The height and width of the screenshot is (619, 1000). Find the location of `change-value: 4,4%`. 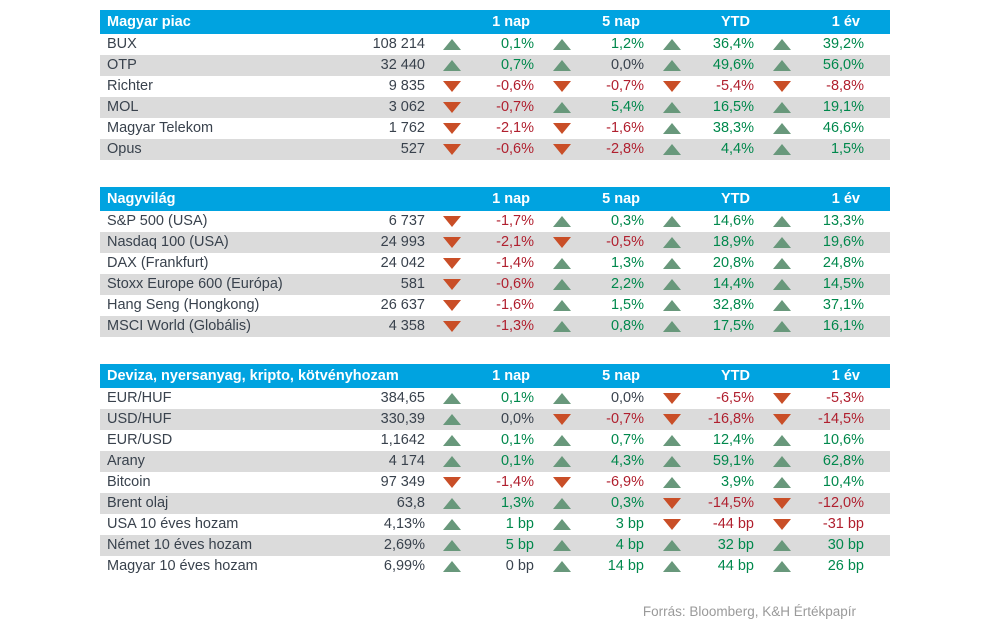

change-value: 4,4% is located at coordinates (737, 149).